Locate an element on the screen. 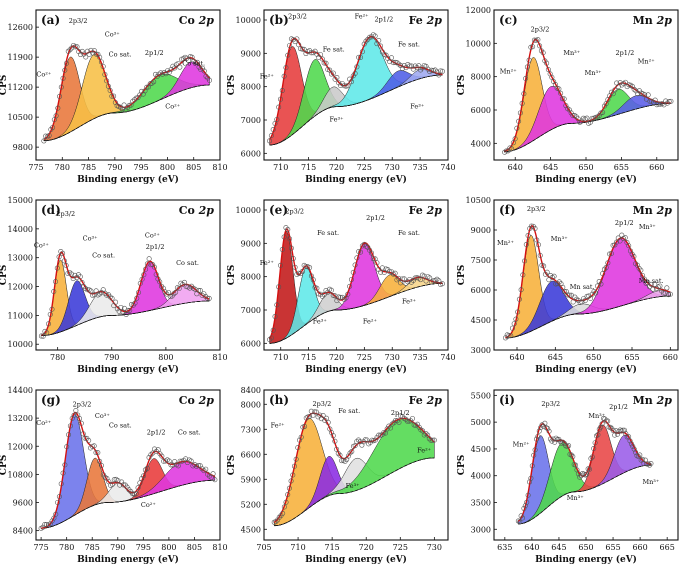 The height and width of the screenshot is (567, 685). panel-h-element-name: Fe is located at coordinates (416, 400).